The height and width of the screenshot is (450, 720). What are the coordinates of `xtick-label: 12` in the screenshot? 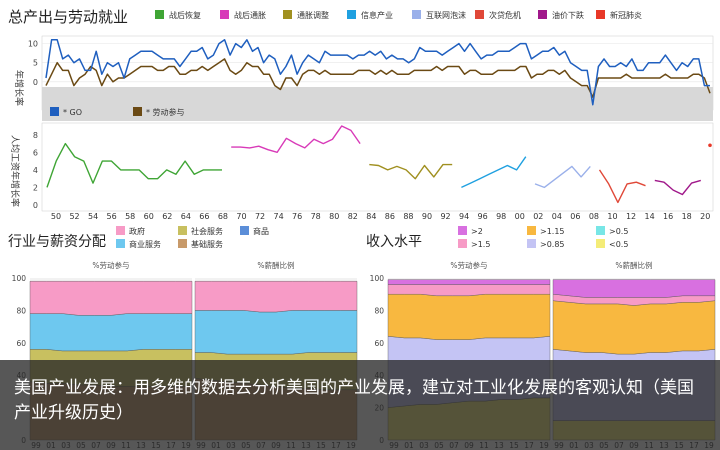 It's located at (631, 216).